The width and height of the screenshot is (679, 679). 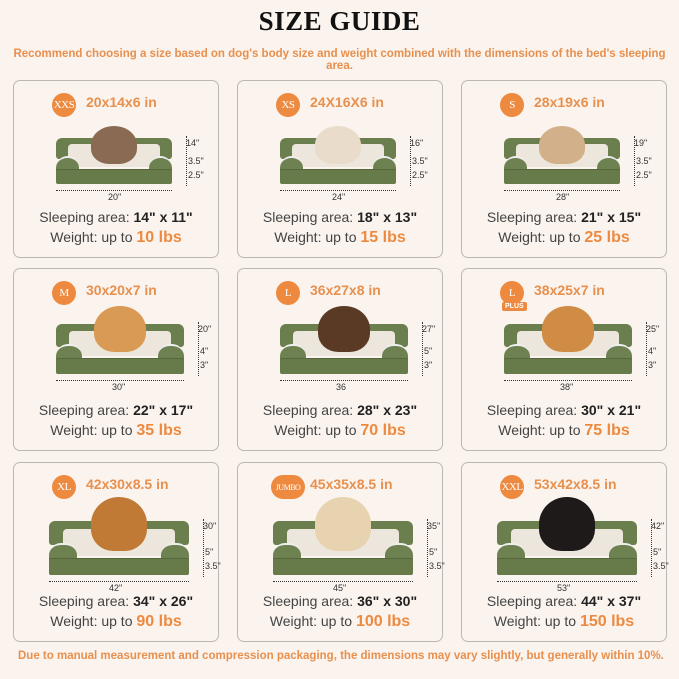 I want to click on bed-dimensions: 24X16X6 in, so click(x=347, y=102).